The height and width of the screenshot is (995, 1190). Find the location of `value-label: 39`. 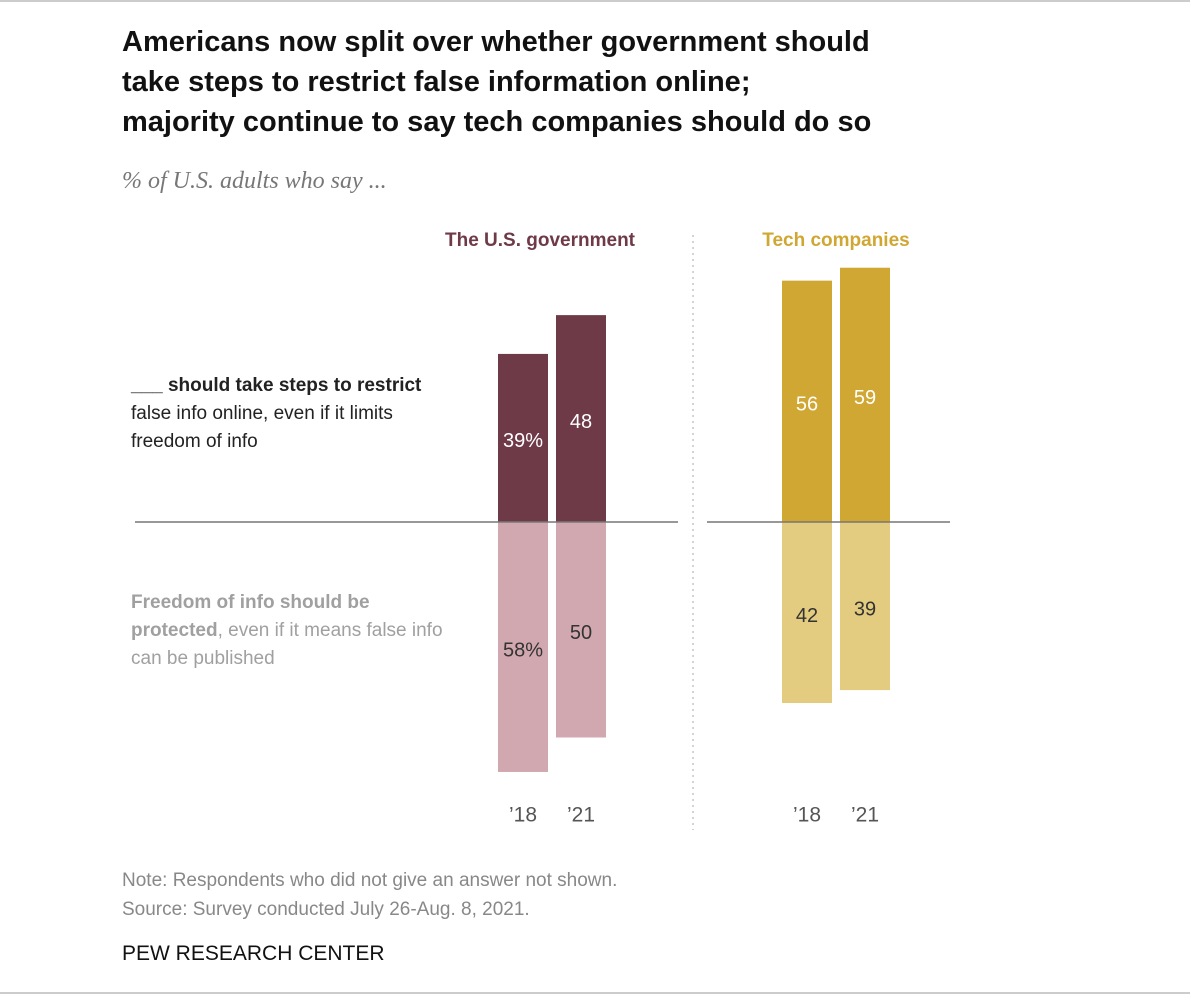

value-label: 39 is located at coordinates (865, 609).